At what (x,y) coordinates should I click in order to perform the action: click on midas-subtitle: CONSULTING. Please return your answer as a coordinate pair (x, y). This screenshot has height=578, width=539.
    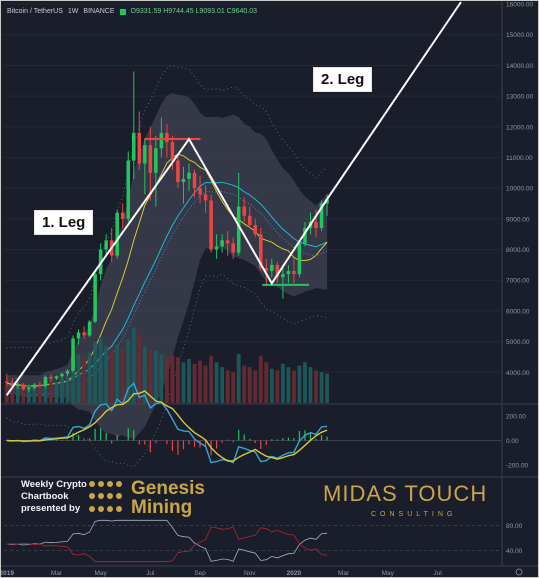
    Looking at the image, I should click on (414, 514).